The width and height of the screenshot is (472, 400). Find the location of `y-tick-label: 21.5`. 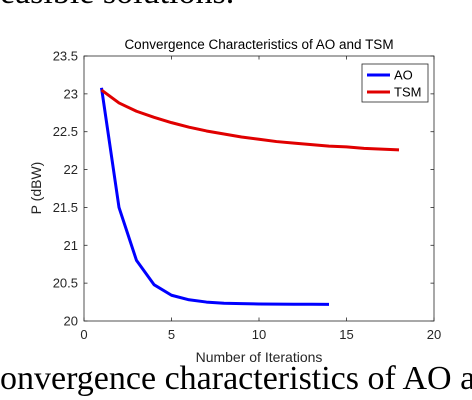

y-tick-label: 21.5 is located at coordinates (65, 207).